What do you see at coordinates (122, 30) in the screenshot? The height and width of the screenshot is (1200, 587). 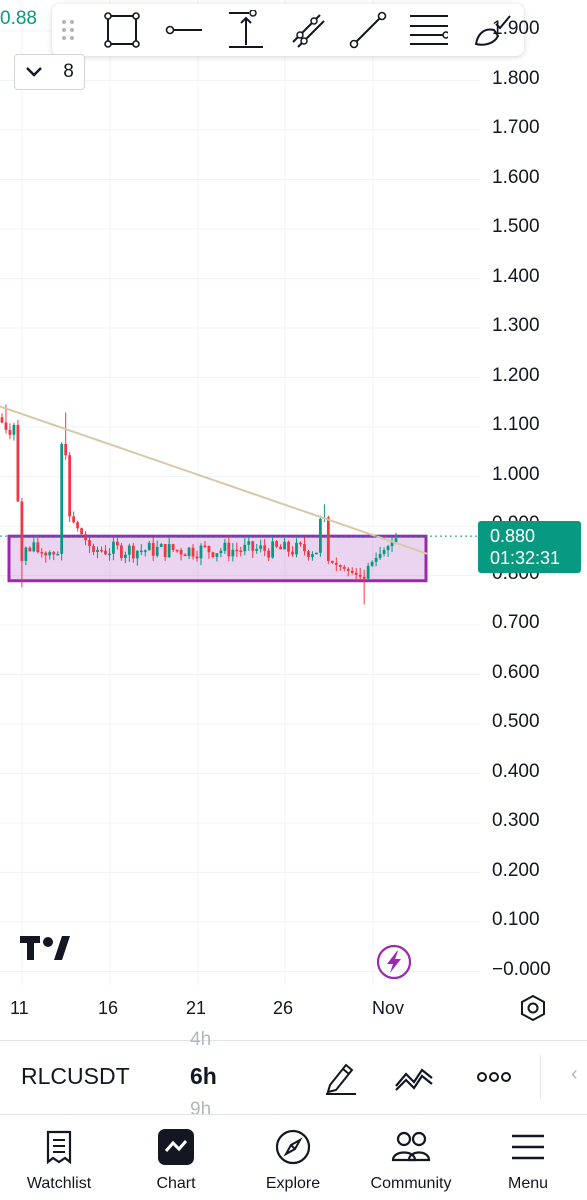 I see `rectangle-icon` at bounding box center [122, 30].